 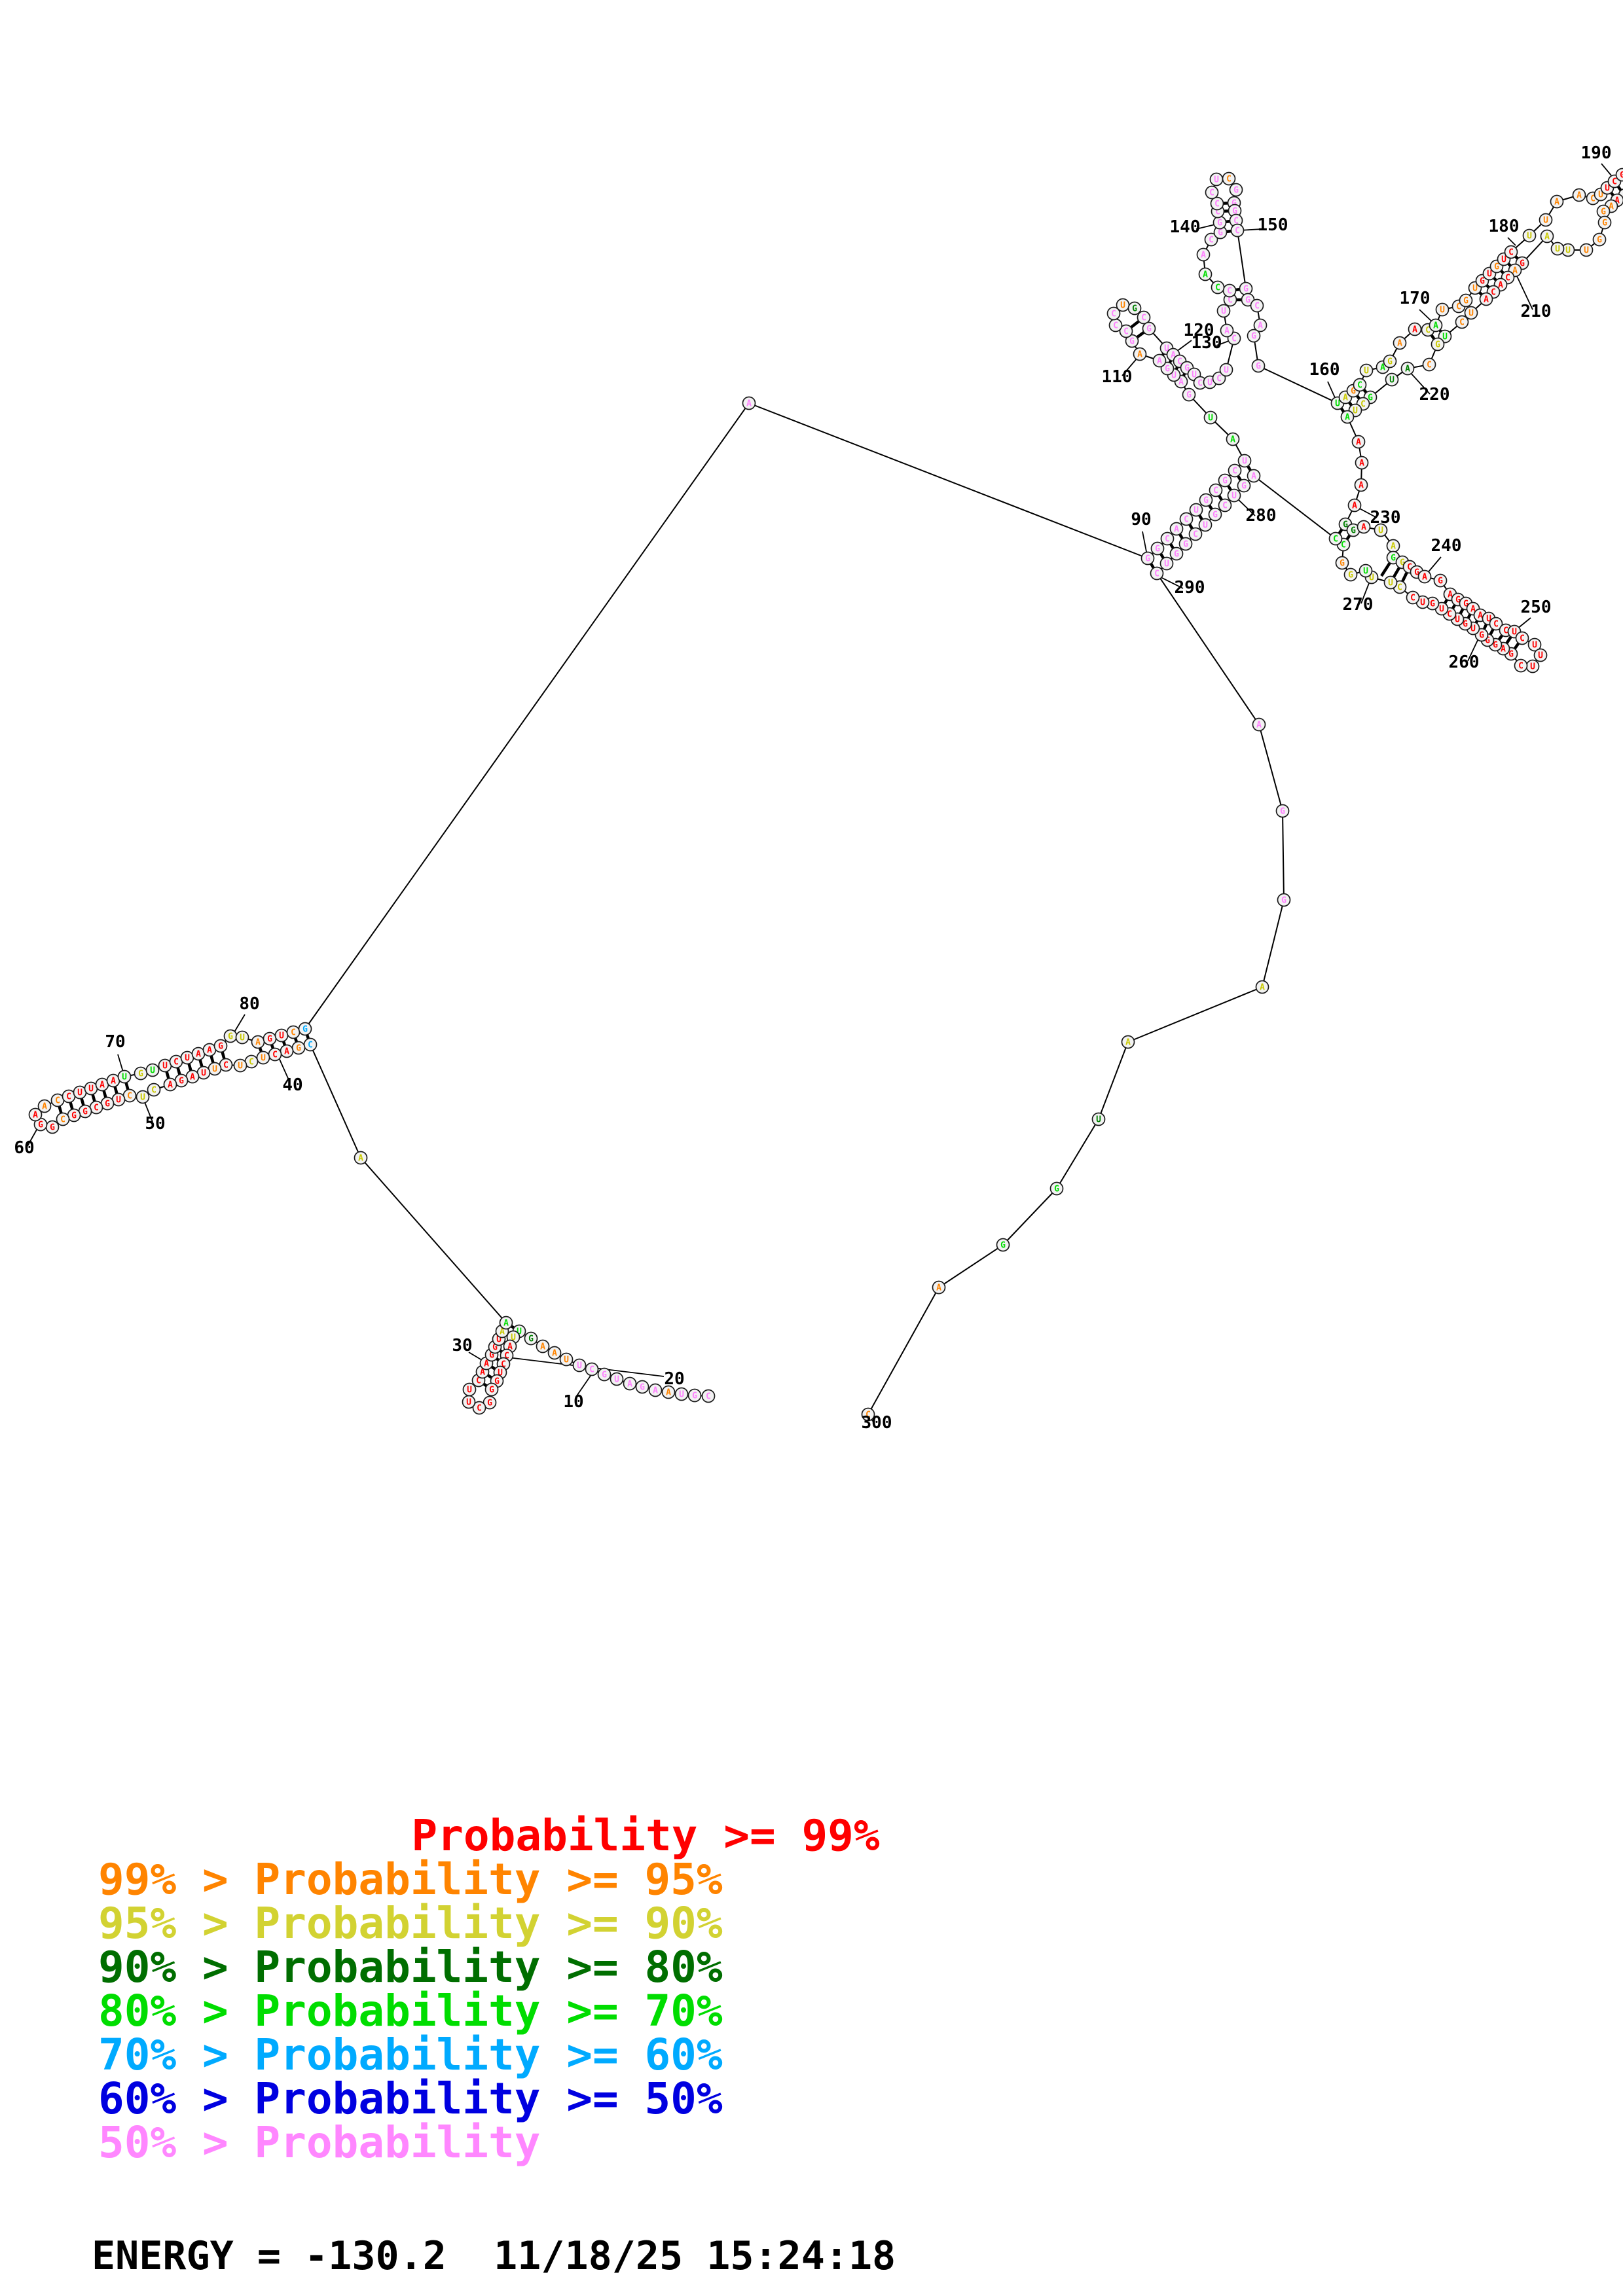 What do you see at coordinates (1415, 298) in the screenshot?
I see `position-label: 170` at bounding box center [1415, 298].